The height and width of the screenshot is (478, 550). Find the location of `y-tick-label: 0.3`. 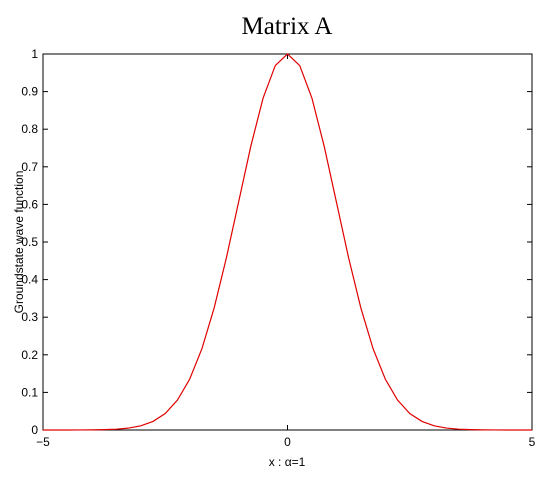

y-tick-label: 0.3 is located at coordinates (29, 317).